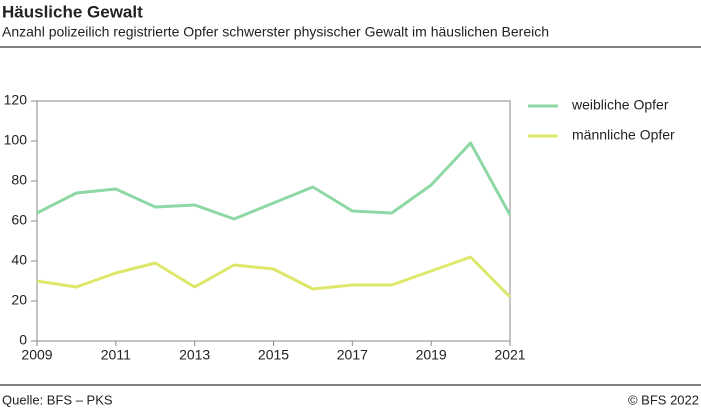 This screenshot has width=701, height=410. I want to click on y-tick-label: 120, so click(16, 100).